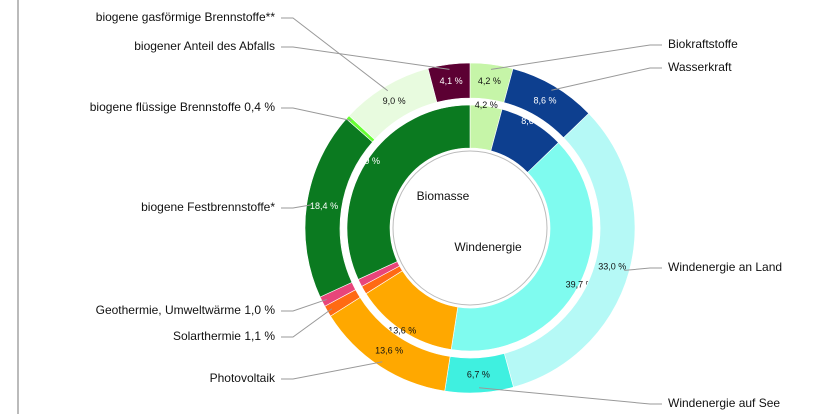 The height and width of the screenshot is (414, 833). What do you see at coordinates (394, 101) in the screenshot?
I see `value-label: 9,0 %` at bounding box center [394, 101].